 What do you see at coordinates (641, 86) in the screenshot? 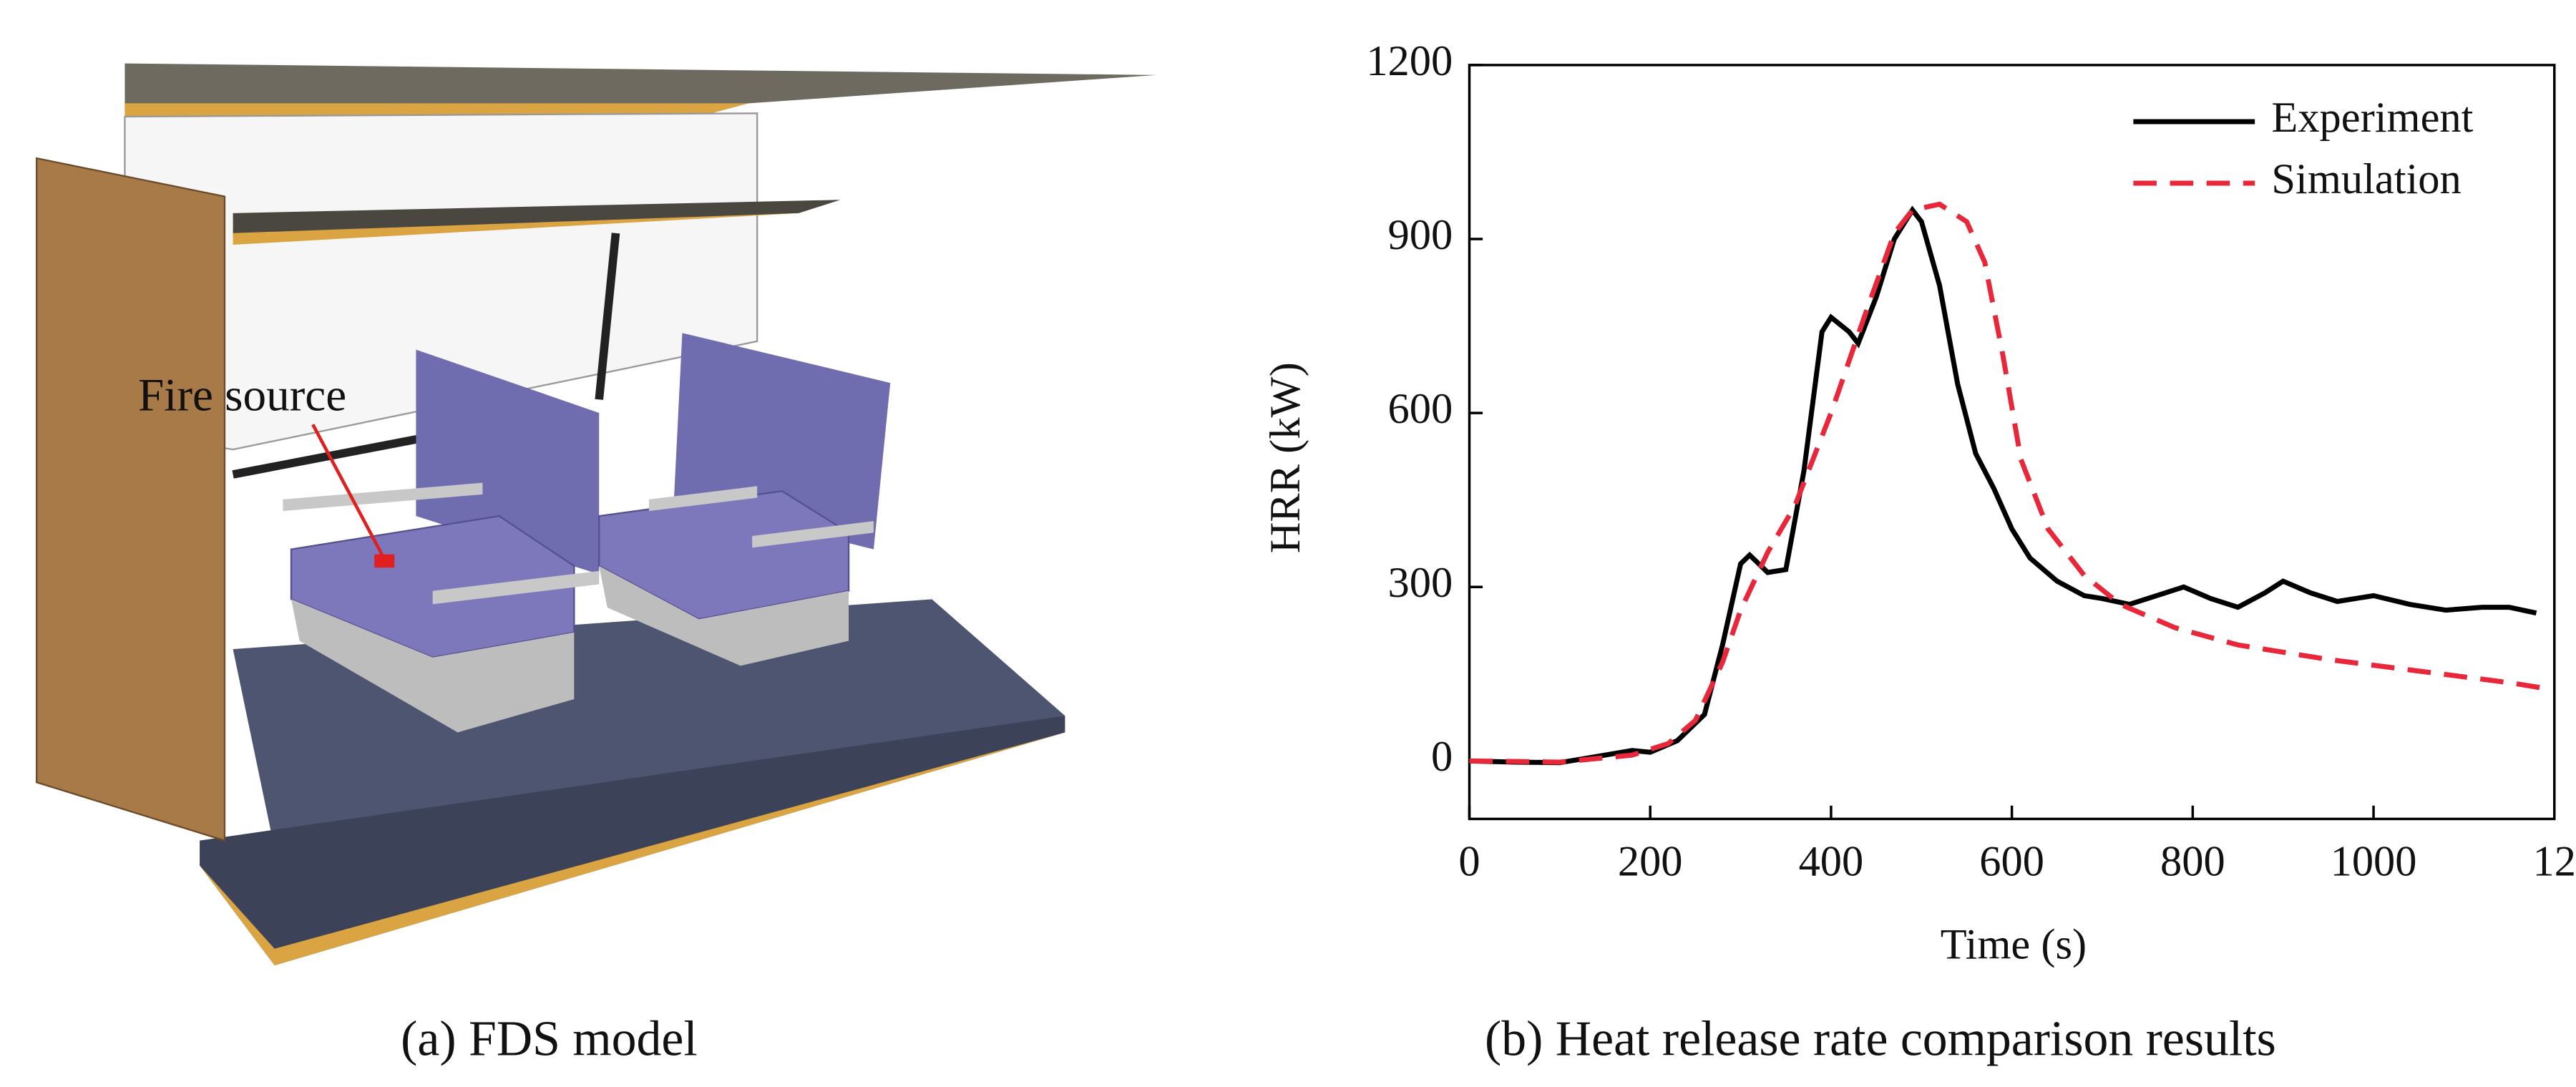
I see `ceiling` at bounding box center [641, 86].